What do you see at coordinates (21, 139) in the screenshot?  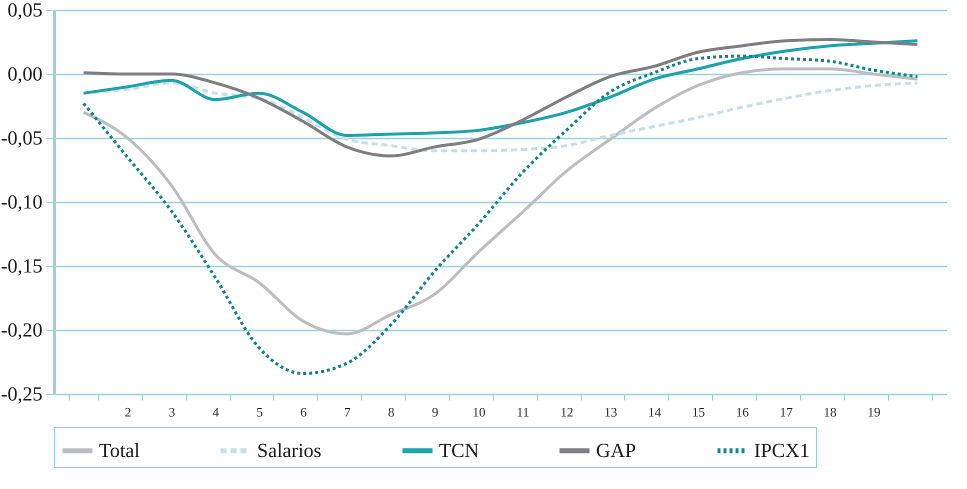 I see `y-tick-label: -0,05` at bounding box center [21, 139].